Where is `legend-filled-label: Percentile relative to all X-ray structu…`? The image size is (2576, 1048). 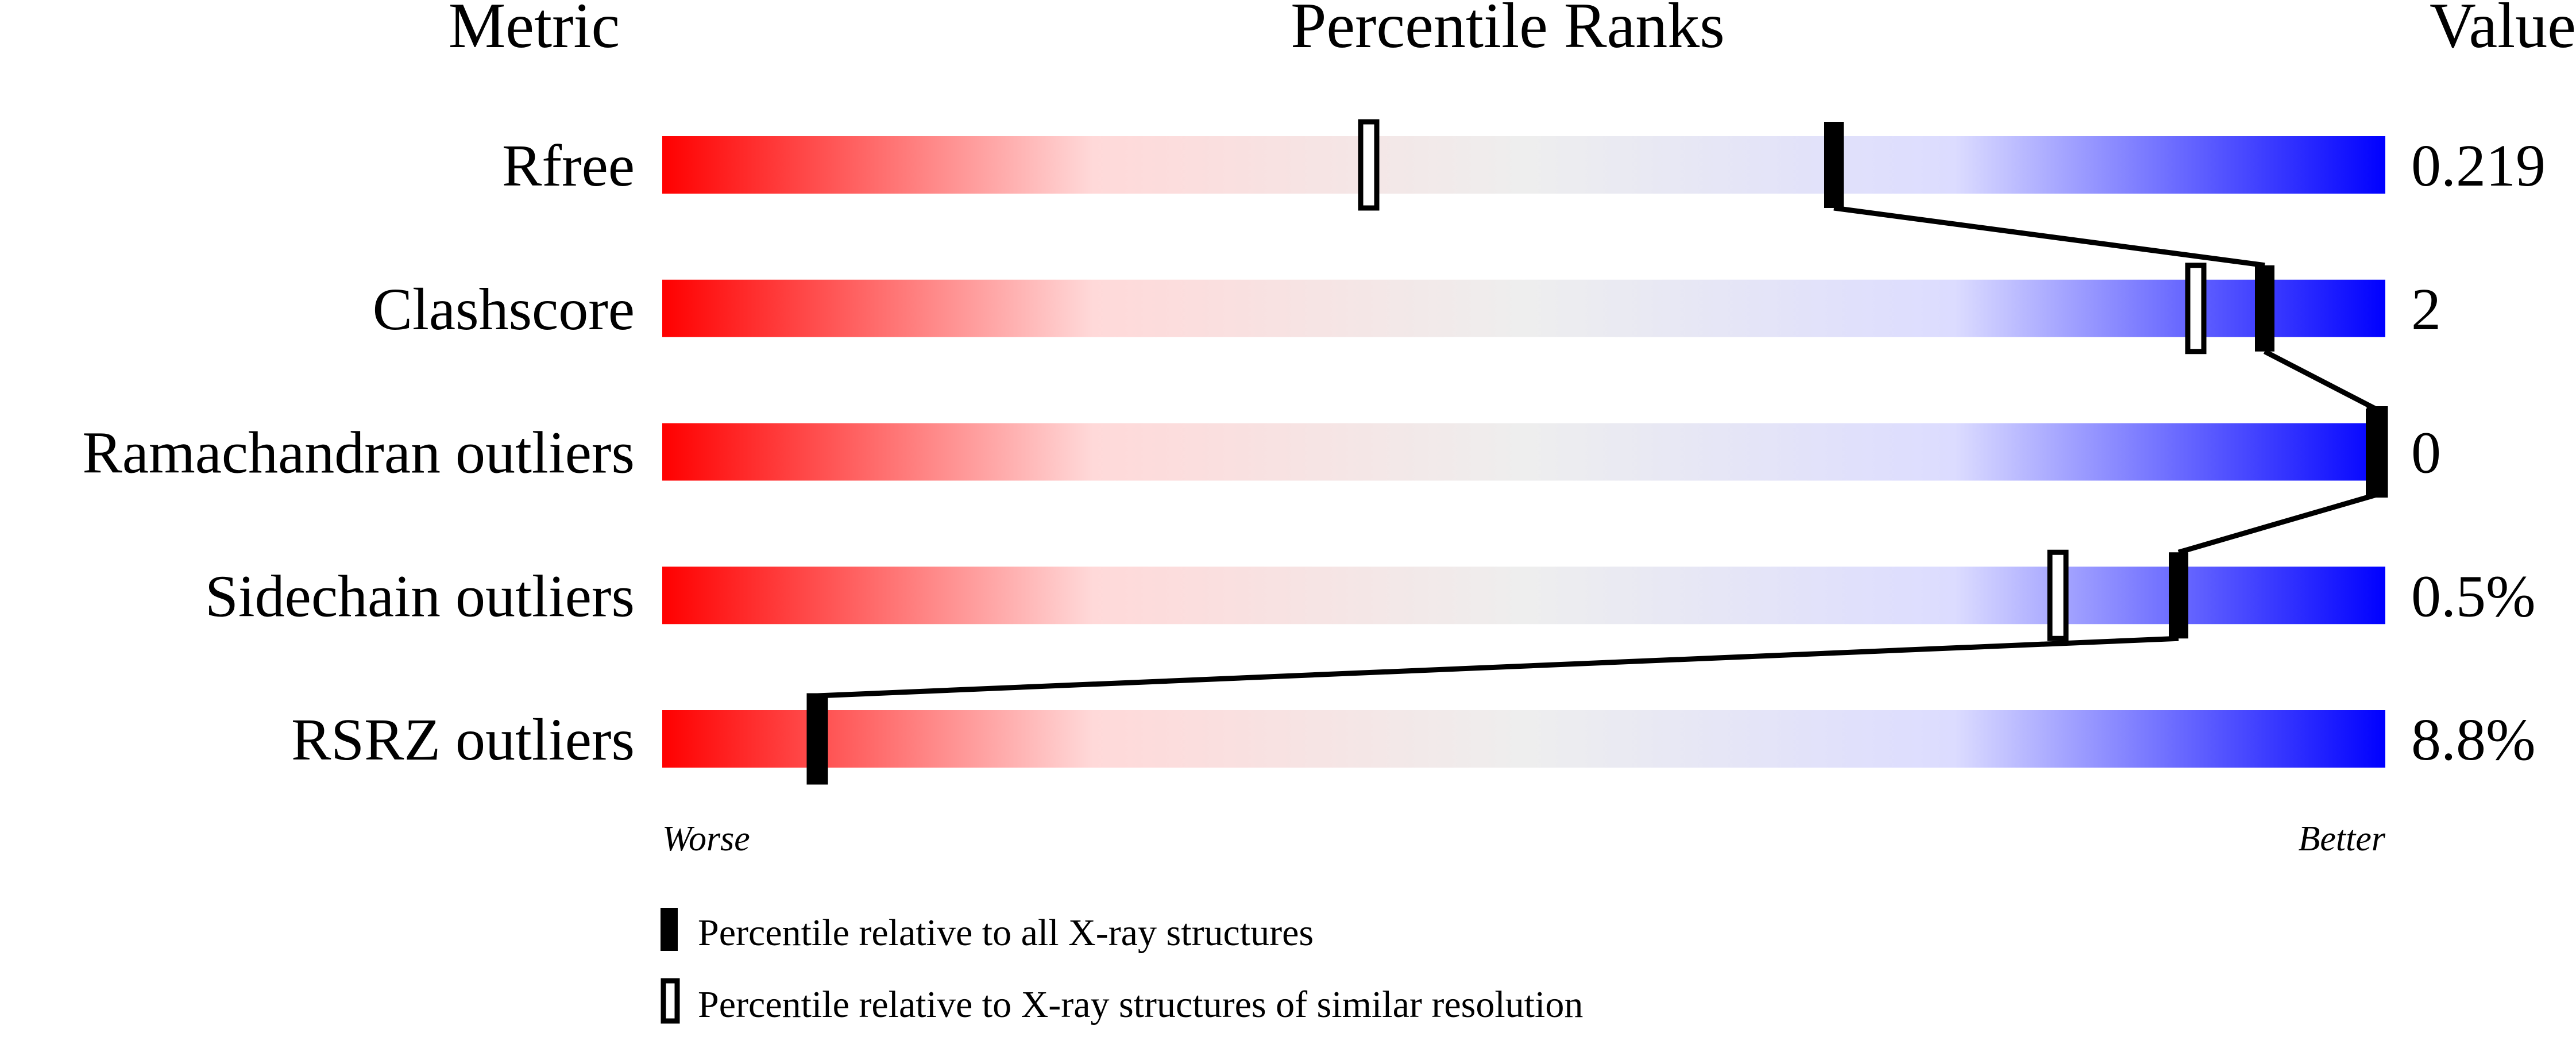
legend-filled-label: Percentile relative to all X-ray structu… is located at coordinates (1006, 933).